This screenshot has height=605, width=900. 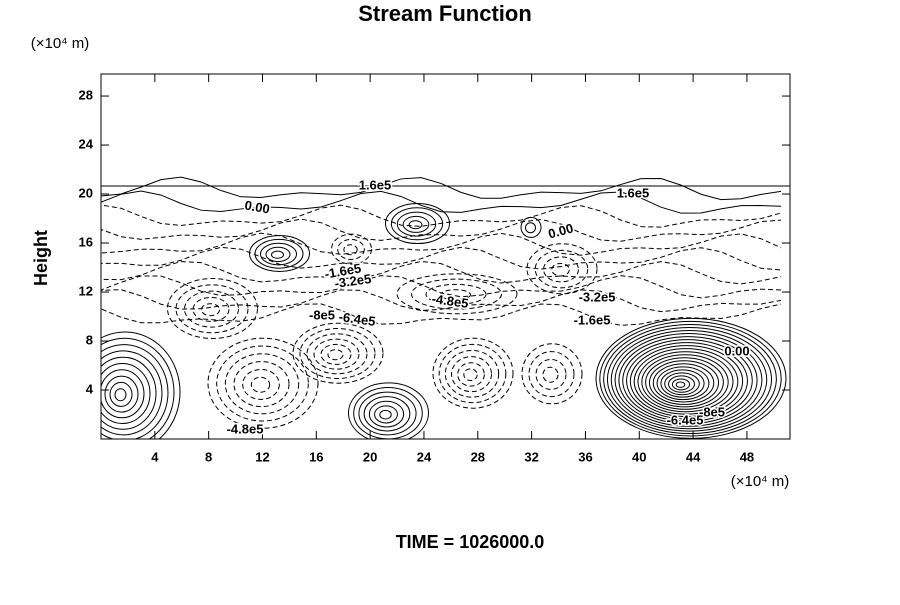 I want to click on y-tick-label: 8, so click(x=89, y=339).